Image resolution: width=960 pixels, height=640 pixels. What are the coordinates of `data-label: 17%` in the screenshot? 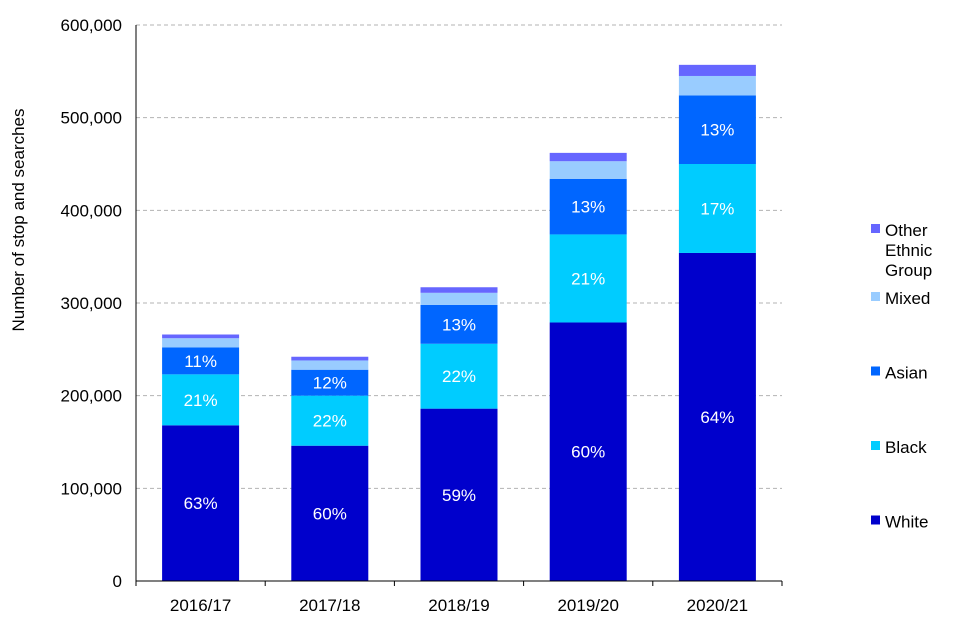 It's located at (717, 208).